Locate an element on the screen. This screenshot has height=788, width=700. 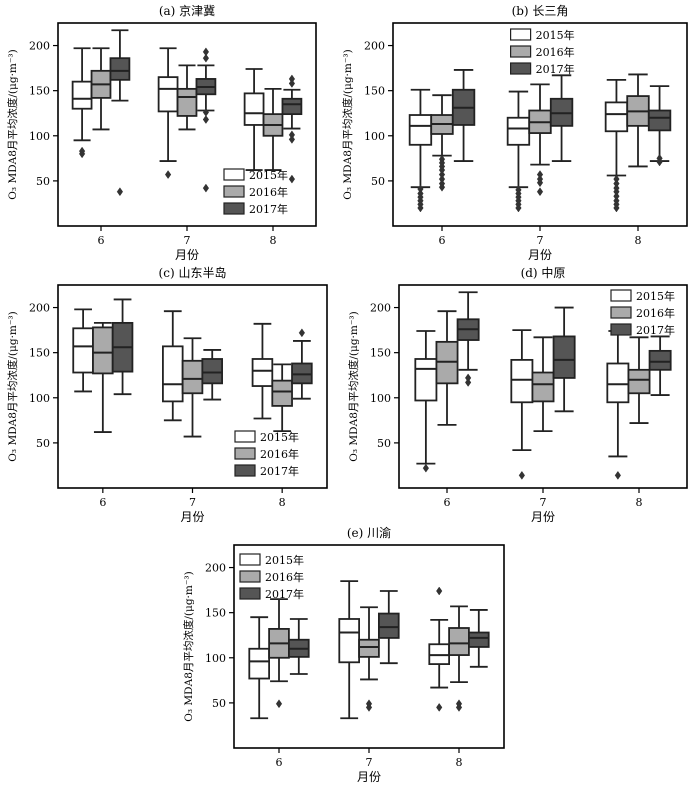
panel-title: (a) 京津冀 is located at coordinates (187, 11).